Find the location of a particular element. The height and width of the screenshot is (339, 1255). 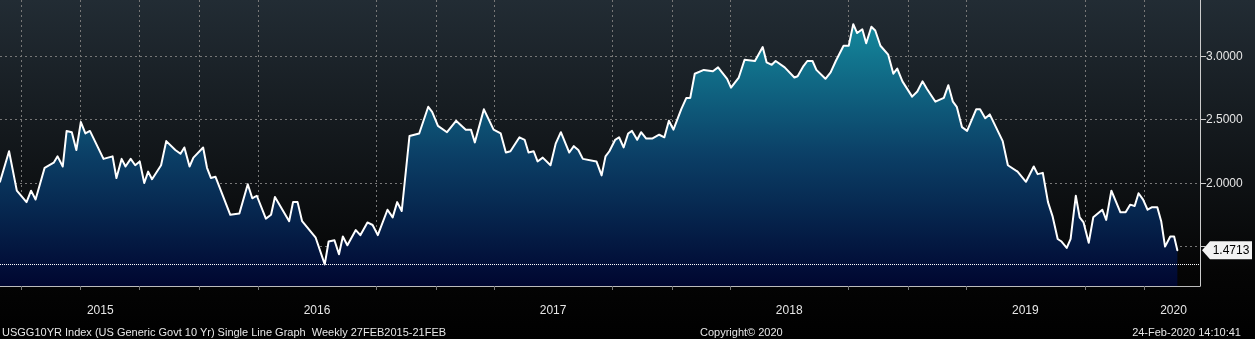

text: USGG10YR Index (US Generic Govt 10 Yr) Single Line Graph Weekly 27FEB2015-21FEB is located at coordinates (224, 331).